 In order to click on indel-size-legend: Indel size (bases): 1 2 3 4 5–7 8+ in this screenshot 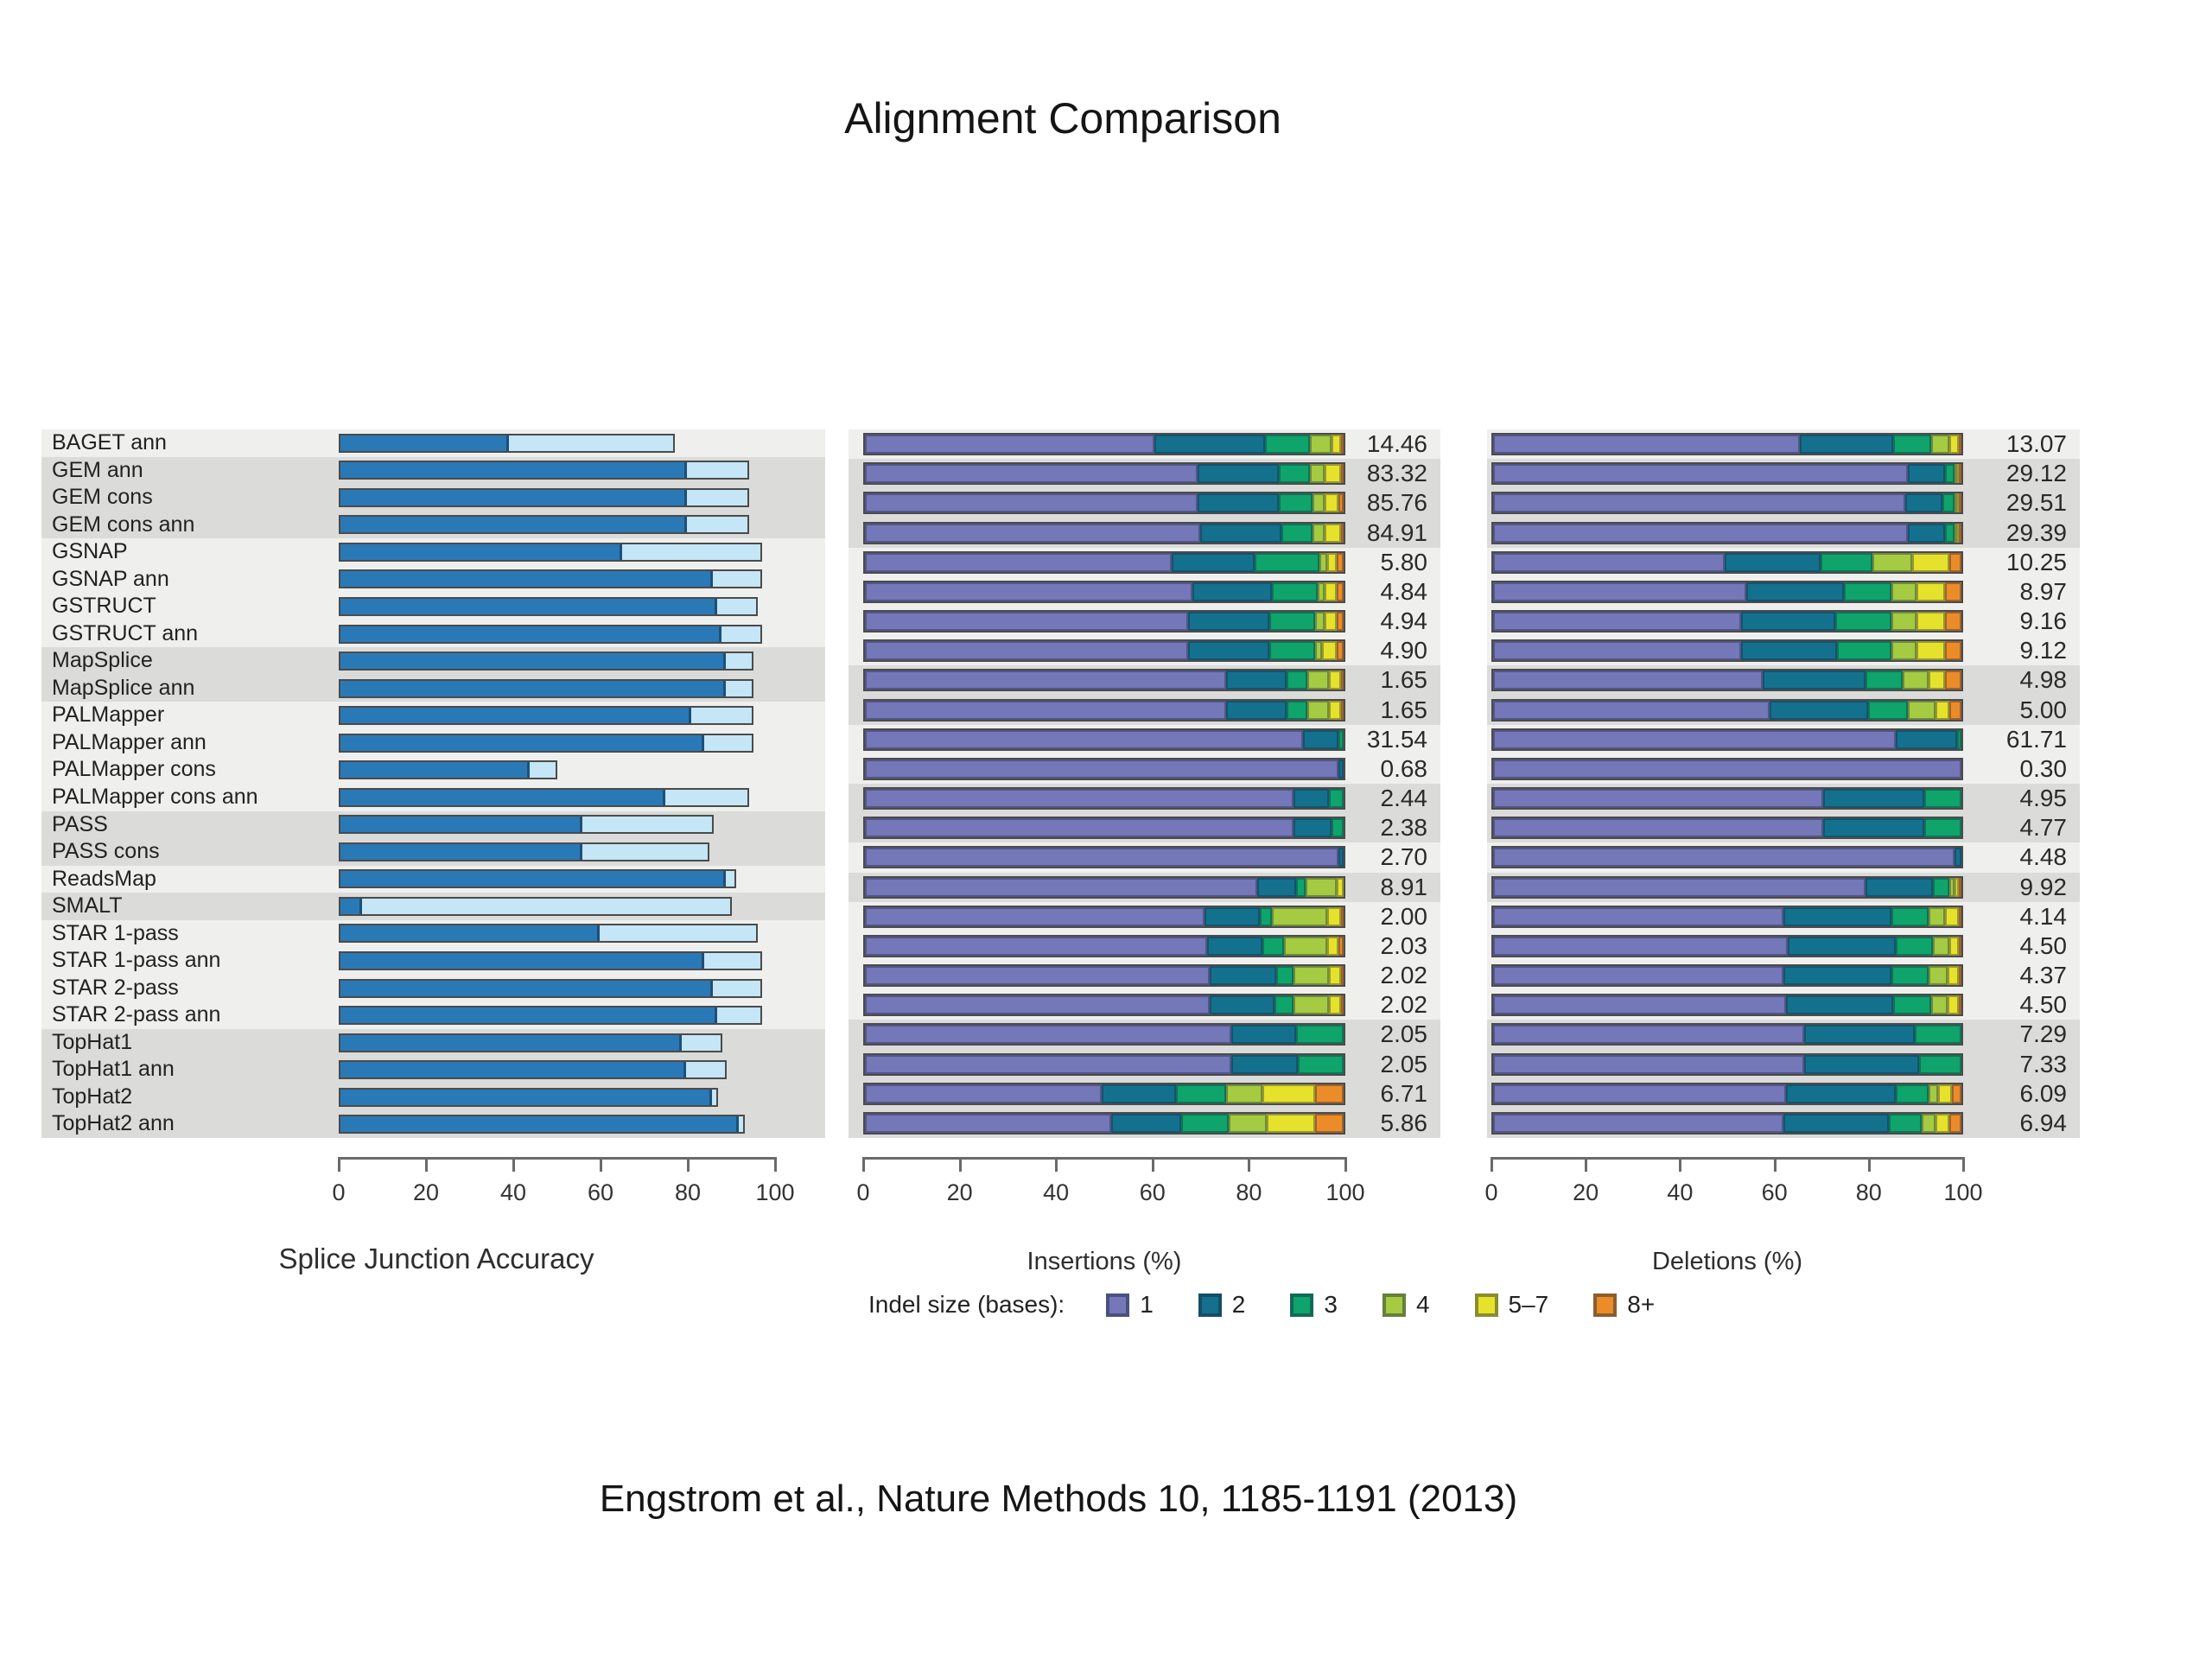, I will do `click(1261, 1304)`.